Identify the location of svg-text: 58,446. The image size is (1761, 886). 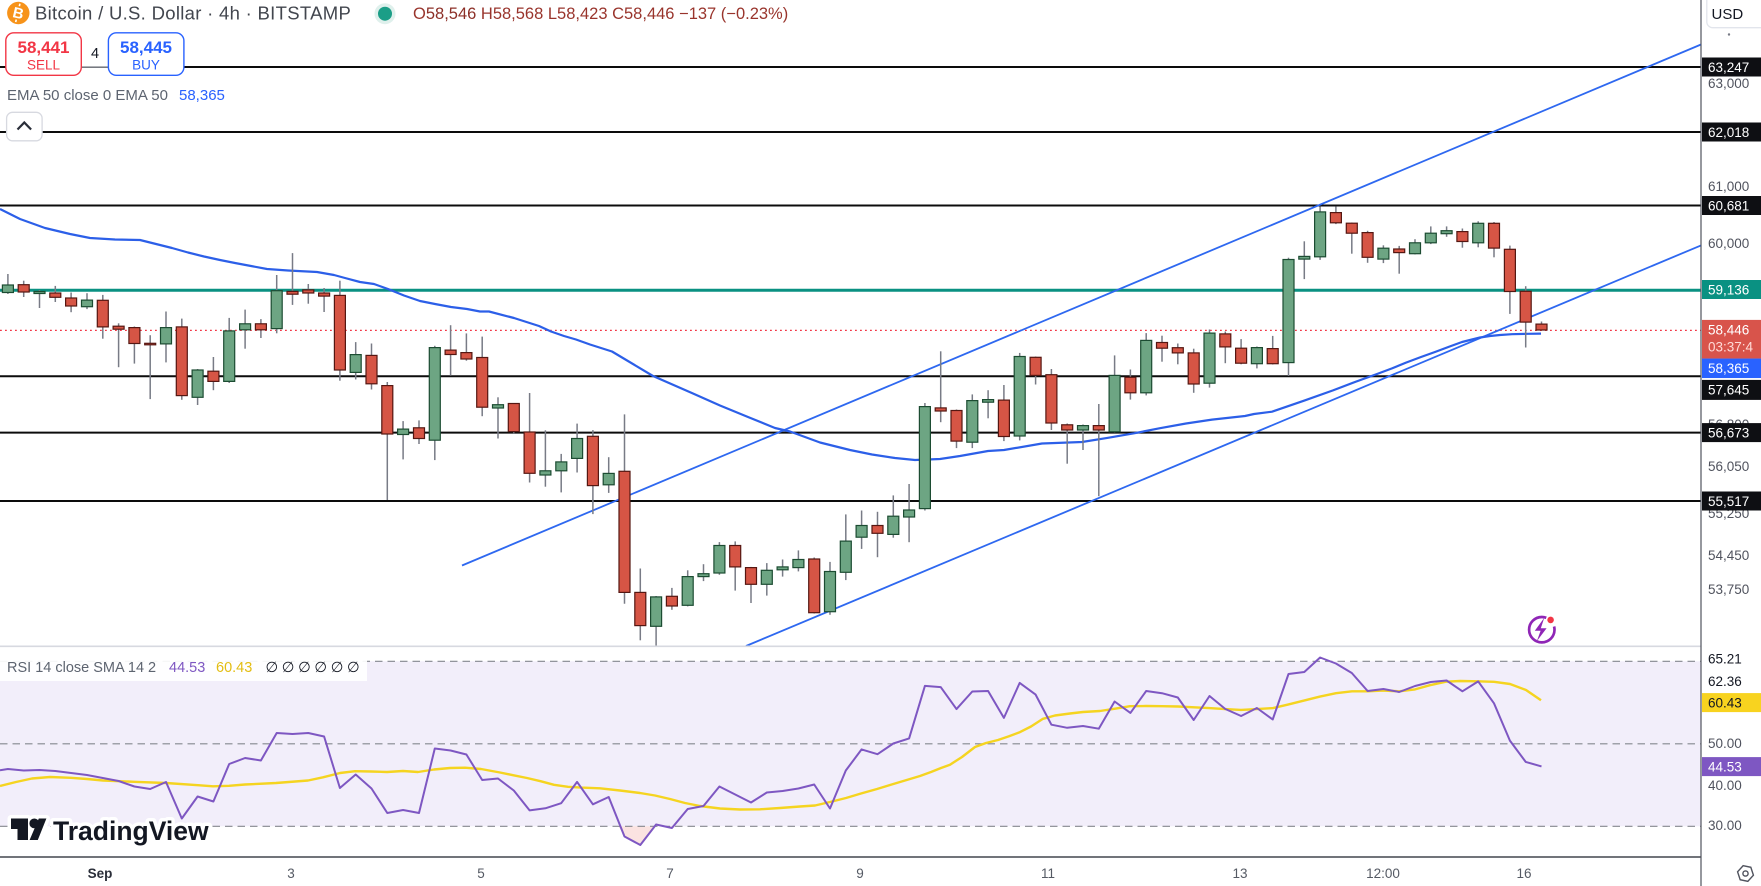
(1728, 330).